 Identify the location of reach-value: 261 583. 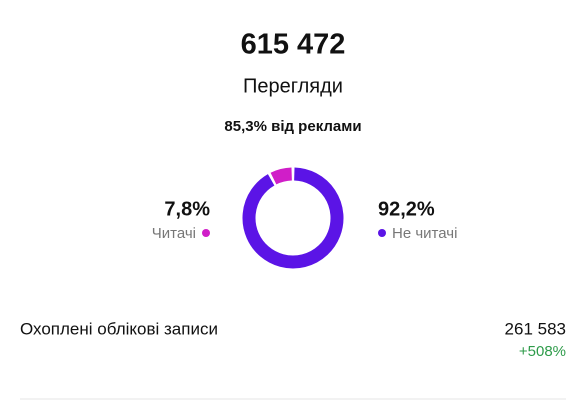
(535, 328).